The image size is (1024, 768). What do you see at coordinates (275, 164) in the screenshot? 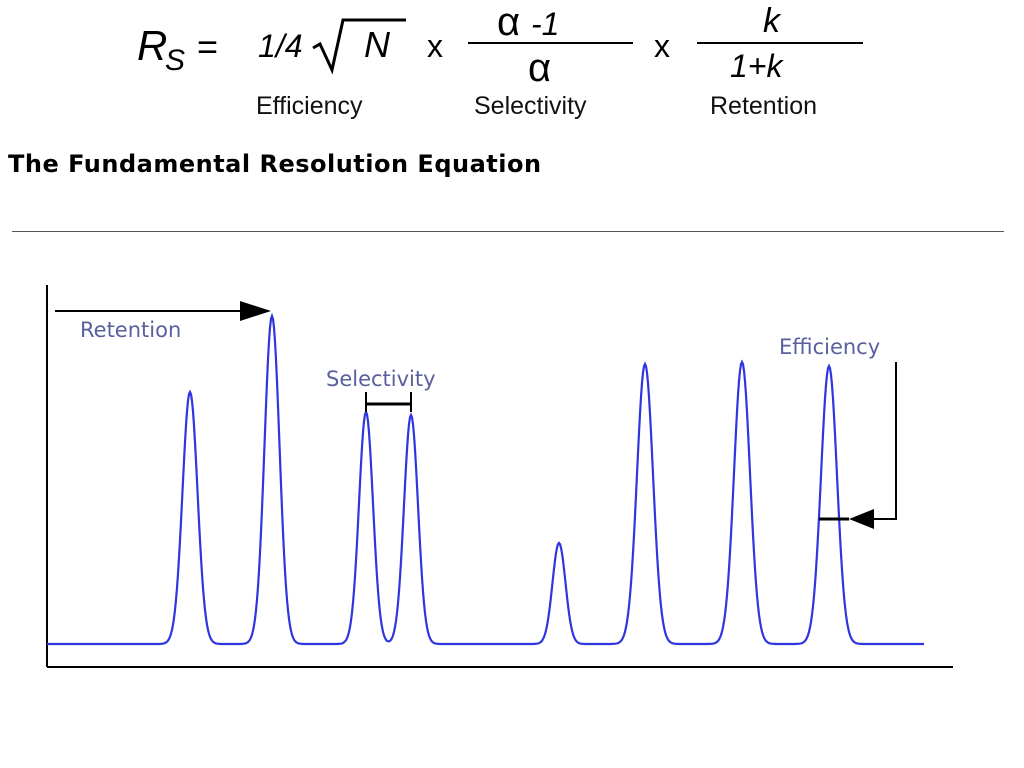
I see `page-title: The Fundamental Resolution Equation` at bounding box center [275, 164].